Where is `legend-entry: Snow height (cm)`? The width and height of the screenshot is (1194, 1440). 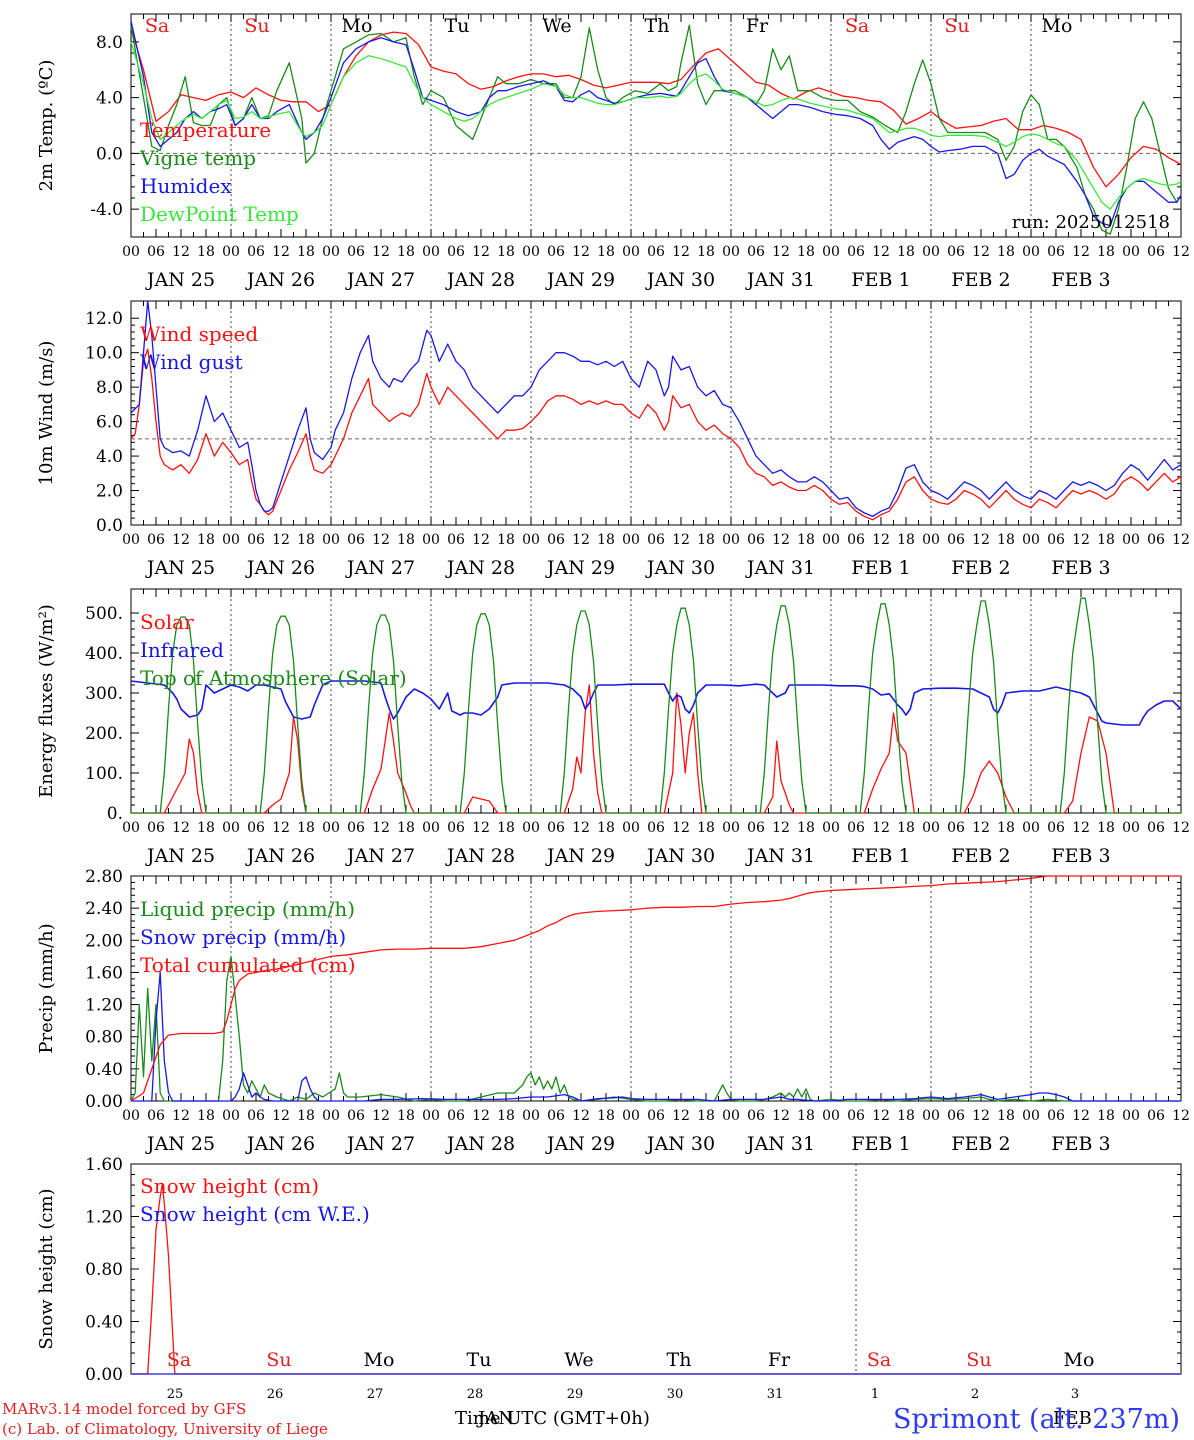 legend-entry: Snow height (cm) is located at coordinates (229, 1186).